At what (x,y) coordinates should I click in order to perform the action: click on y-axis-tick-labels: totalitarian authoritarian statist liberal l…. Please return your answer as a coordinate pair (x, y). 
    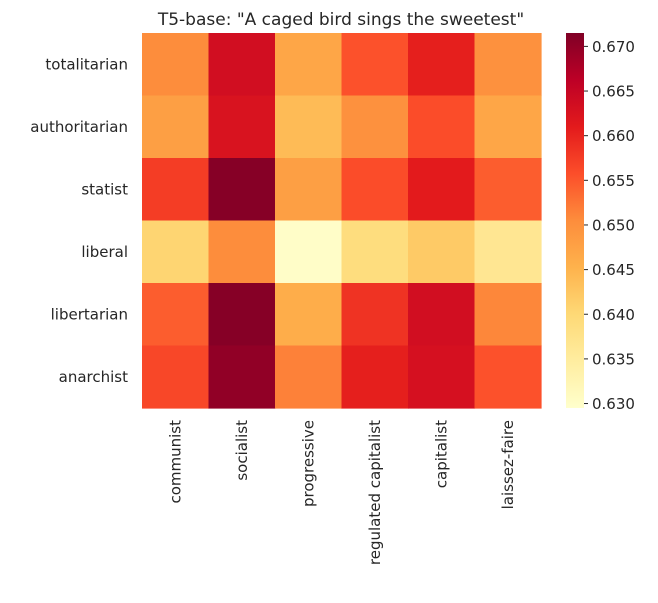
    Looking at the image, I should click on (79, 220).